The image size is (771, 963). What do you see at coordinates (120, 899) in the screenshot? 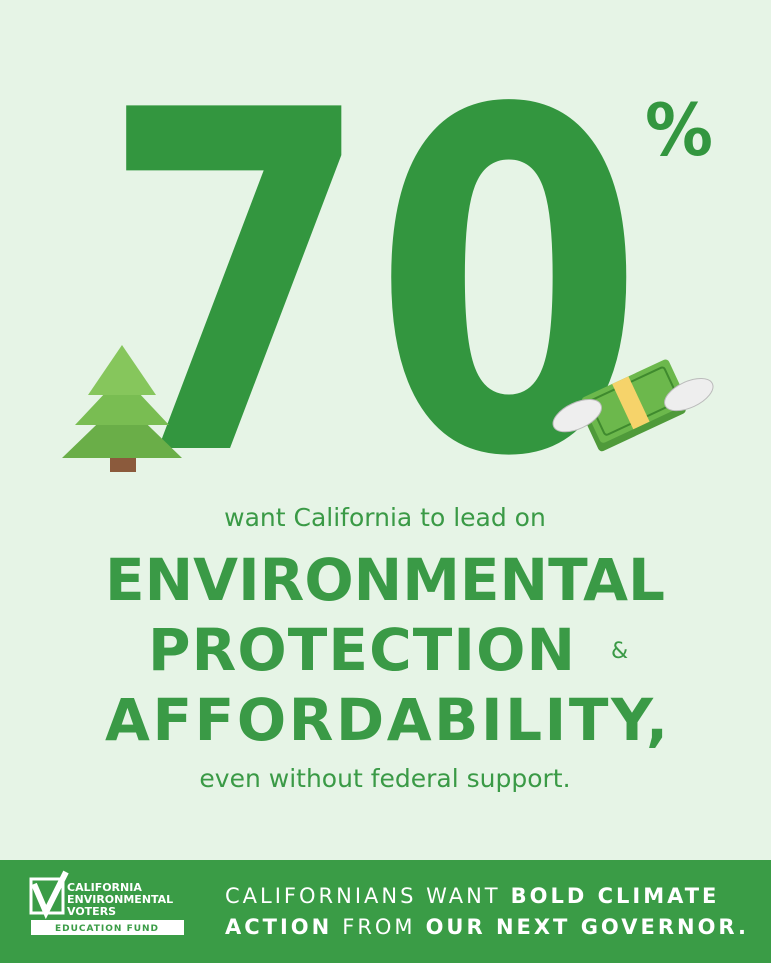
I see `logo-line: ENVIRONMENTAL` at bounding box center [120, 899].